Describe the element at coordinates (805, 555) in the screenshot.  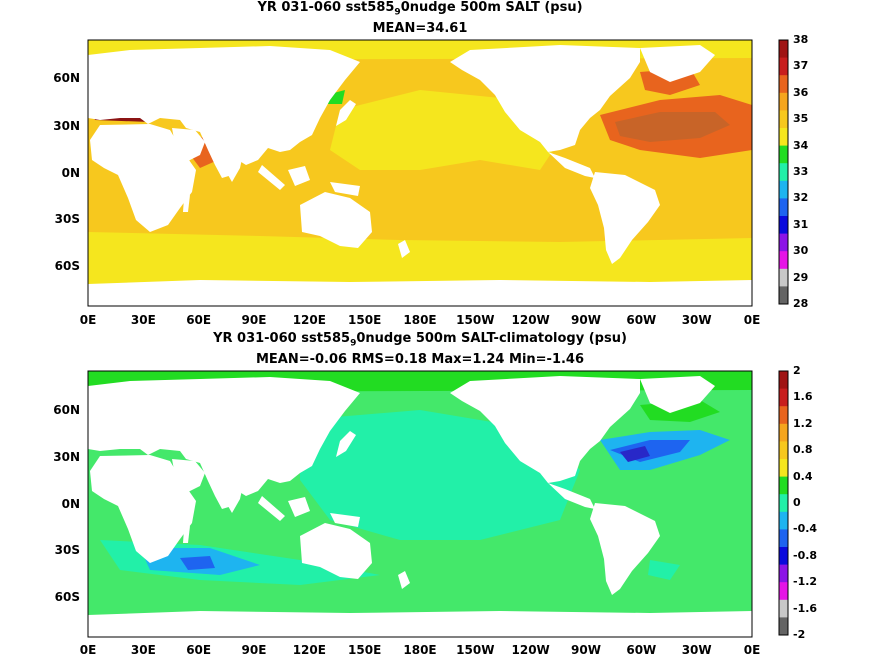
I see `bottom-colorbar-label: -0.8` at that location.